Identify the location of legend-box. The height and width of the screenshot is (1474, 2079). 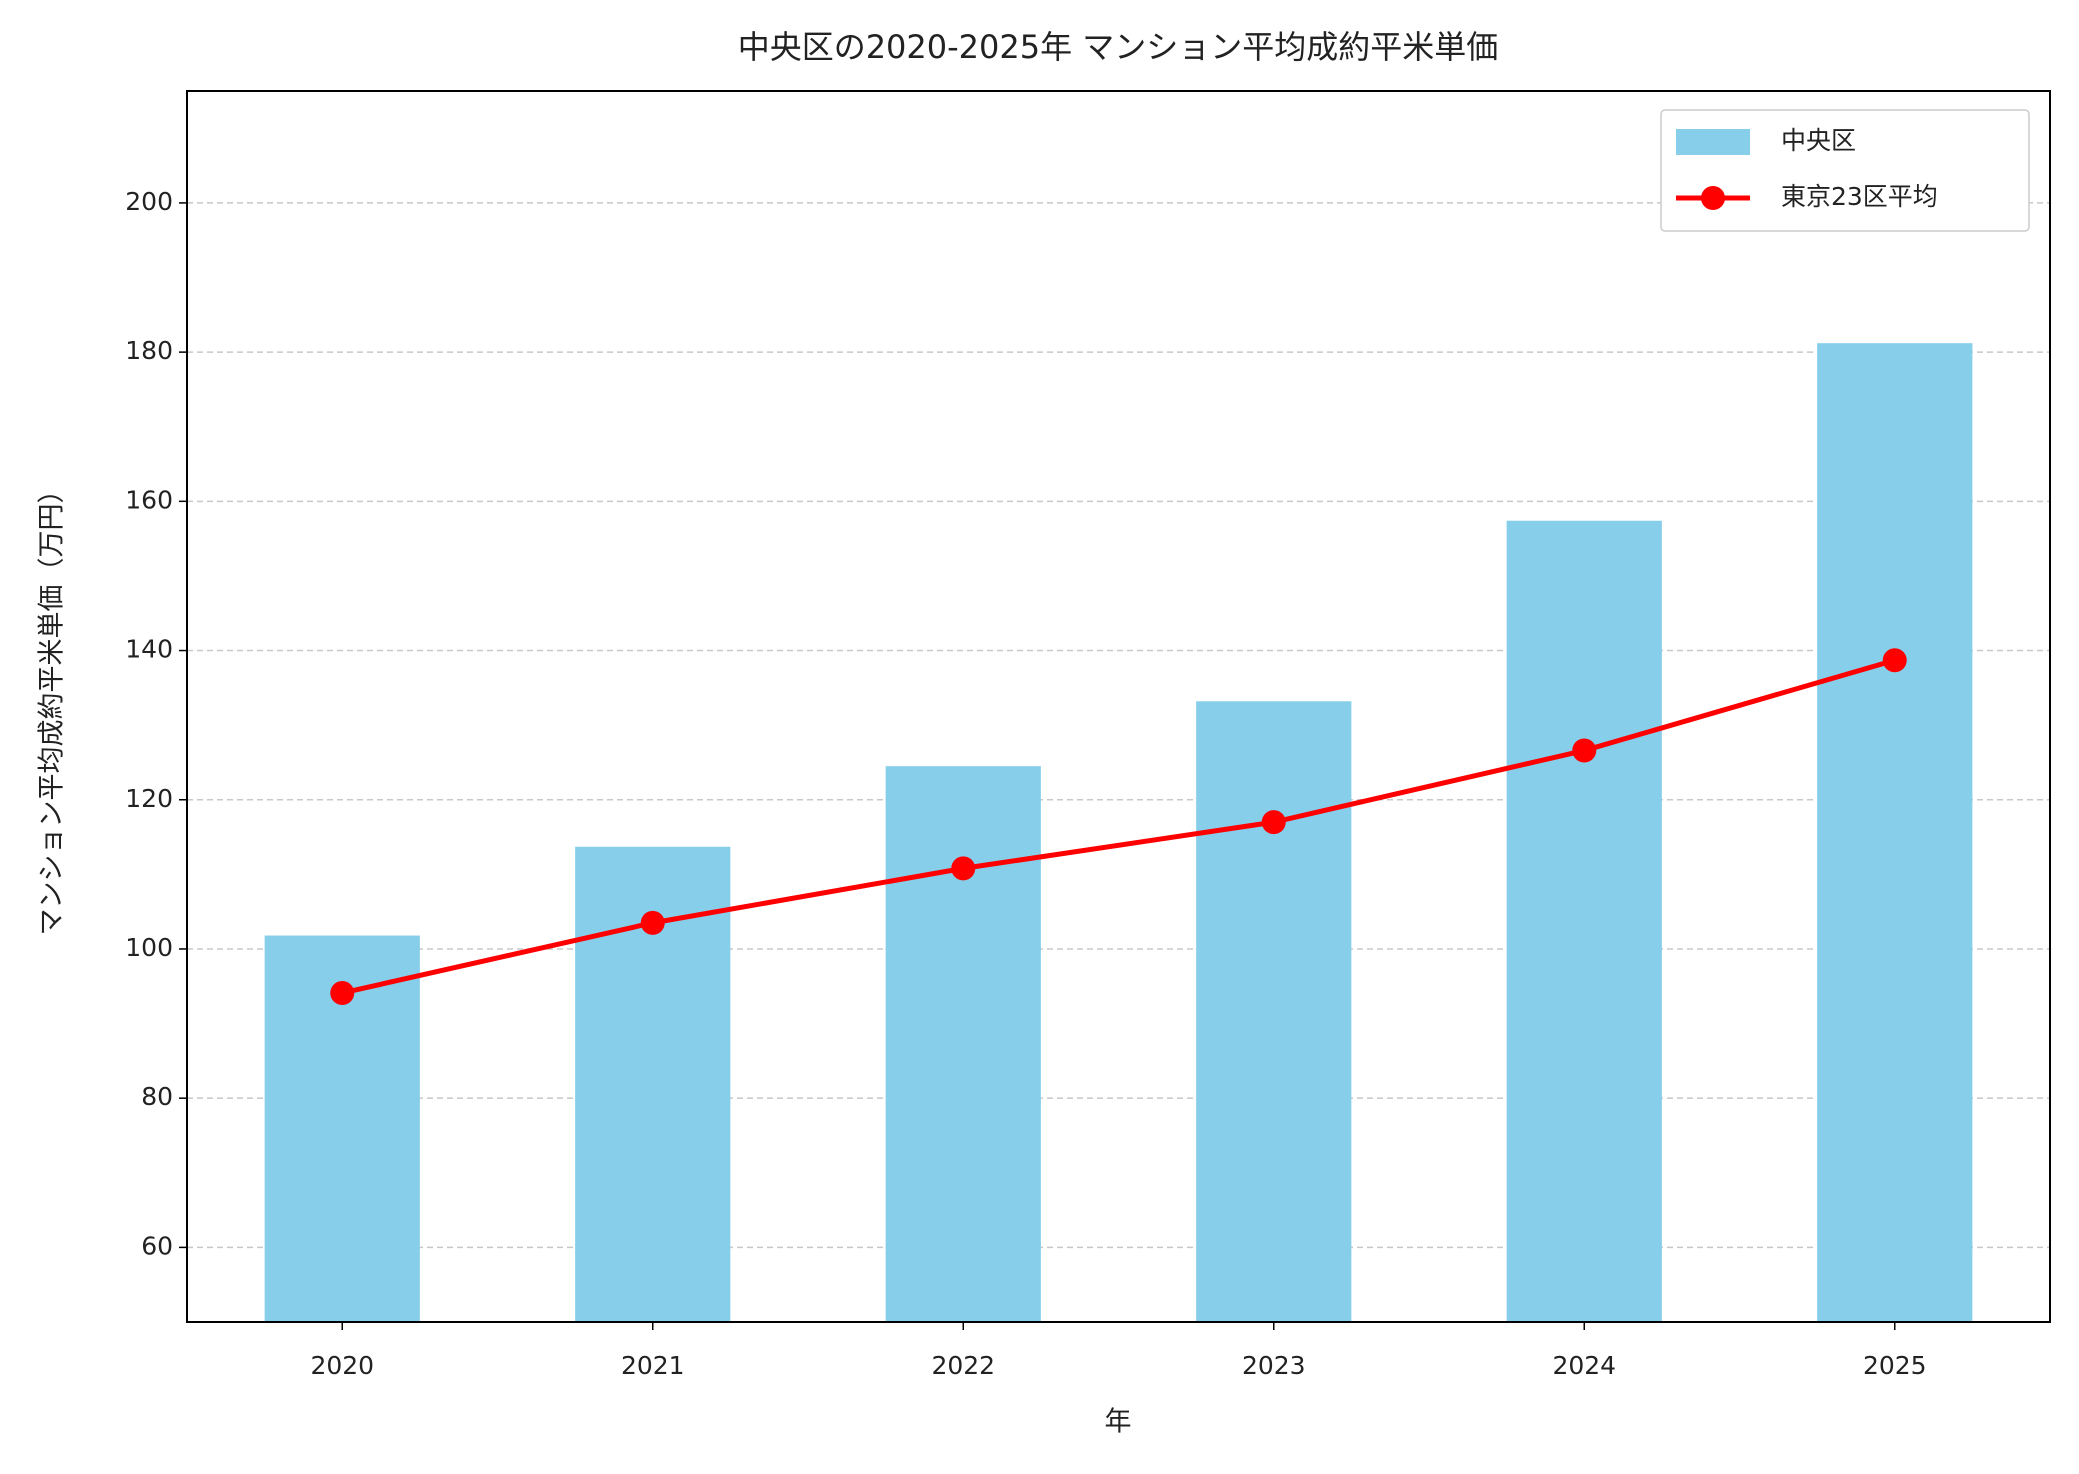
(1845, 170).